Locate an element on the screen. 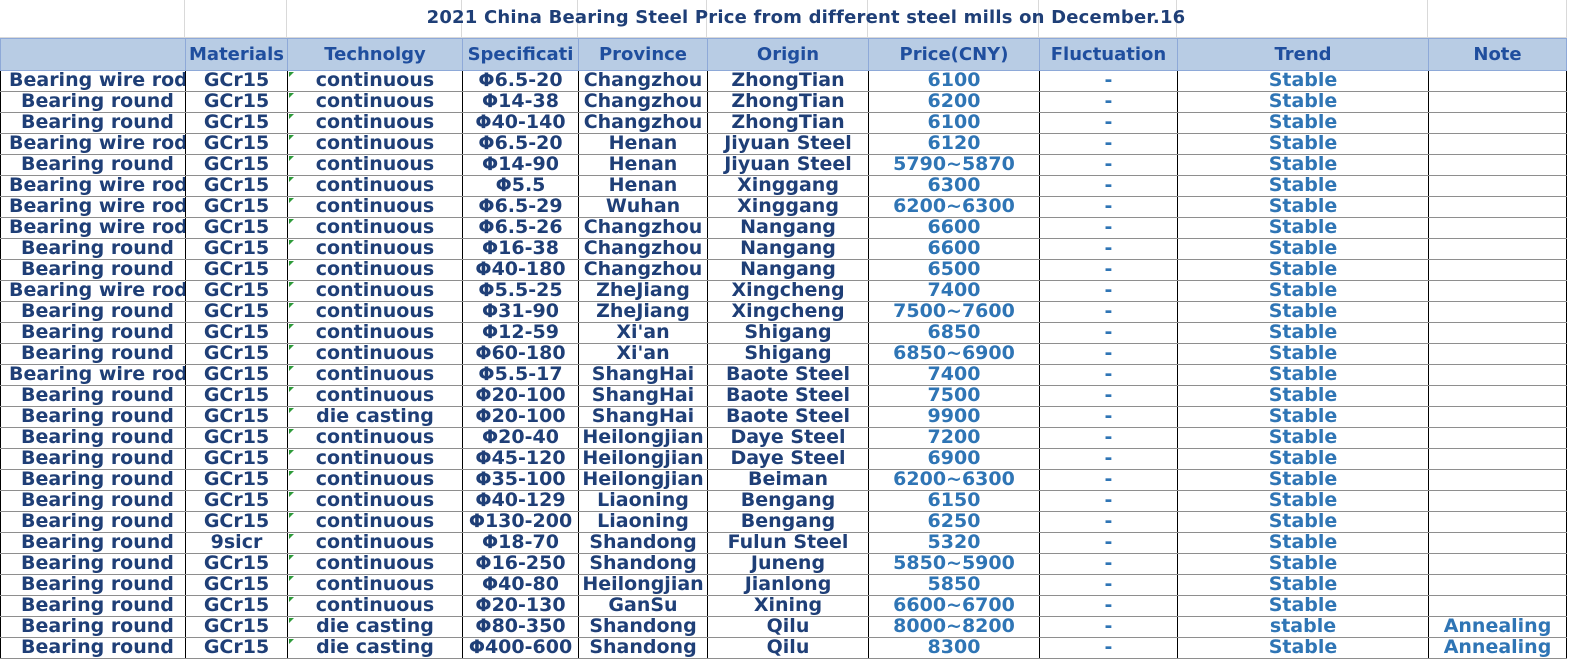 The height and width of the screenshot is (661, 1571). cell-province: ShangHai is located at coordinates (643, 375).